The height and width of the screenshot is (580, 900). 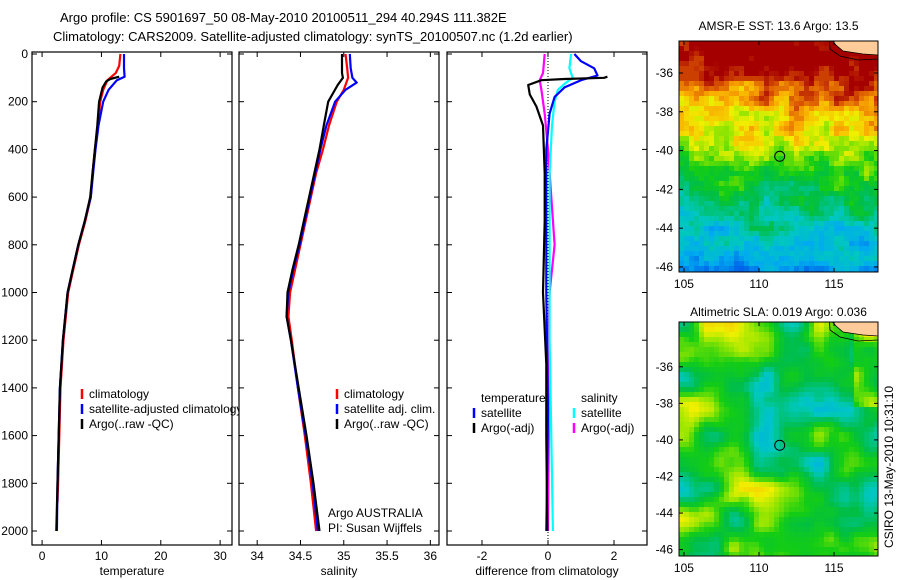 What do you see at coordinates (14, 483) in the screenshot?
I see `y-tick-label: 1800` at bounding box center [14, 483].